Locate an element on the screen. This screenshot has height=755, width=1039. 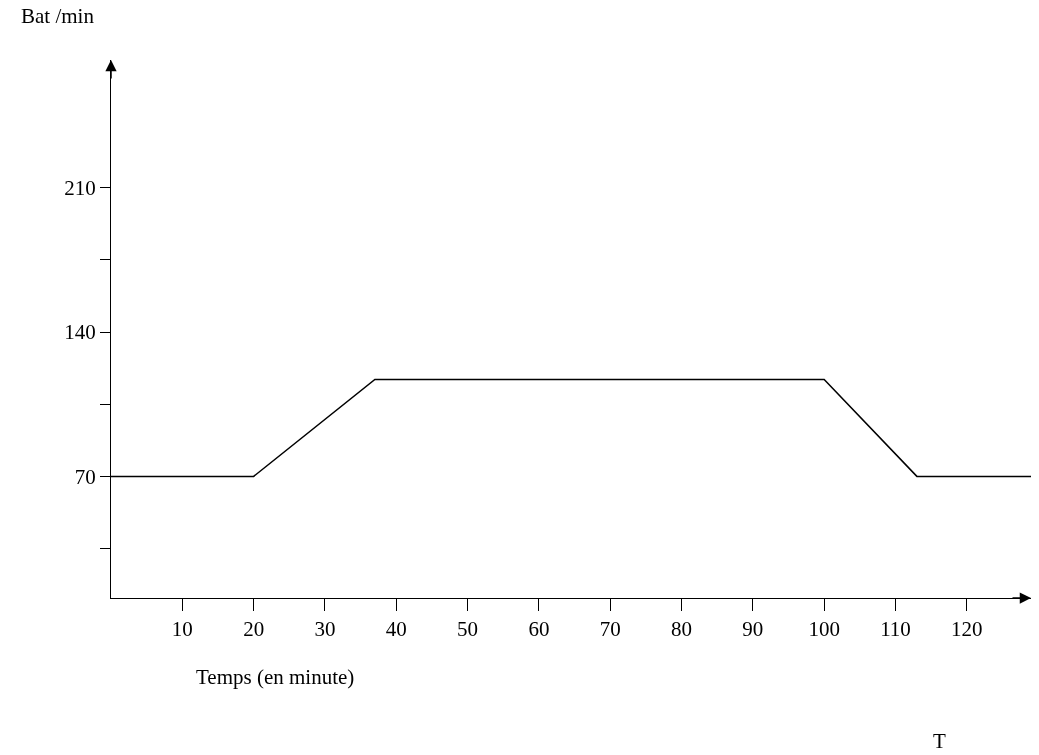
x-tick-label: 60 is located at coordinates (539, 629).